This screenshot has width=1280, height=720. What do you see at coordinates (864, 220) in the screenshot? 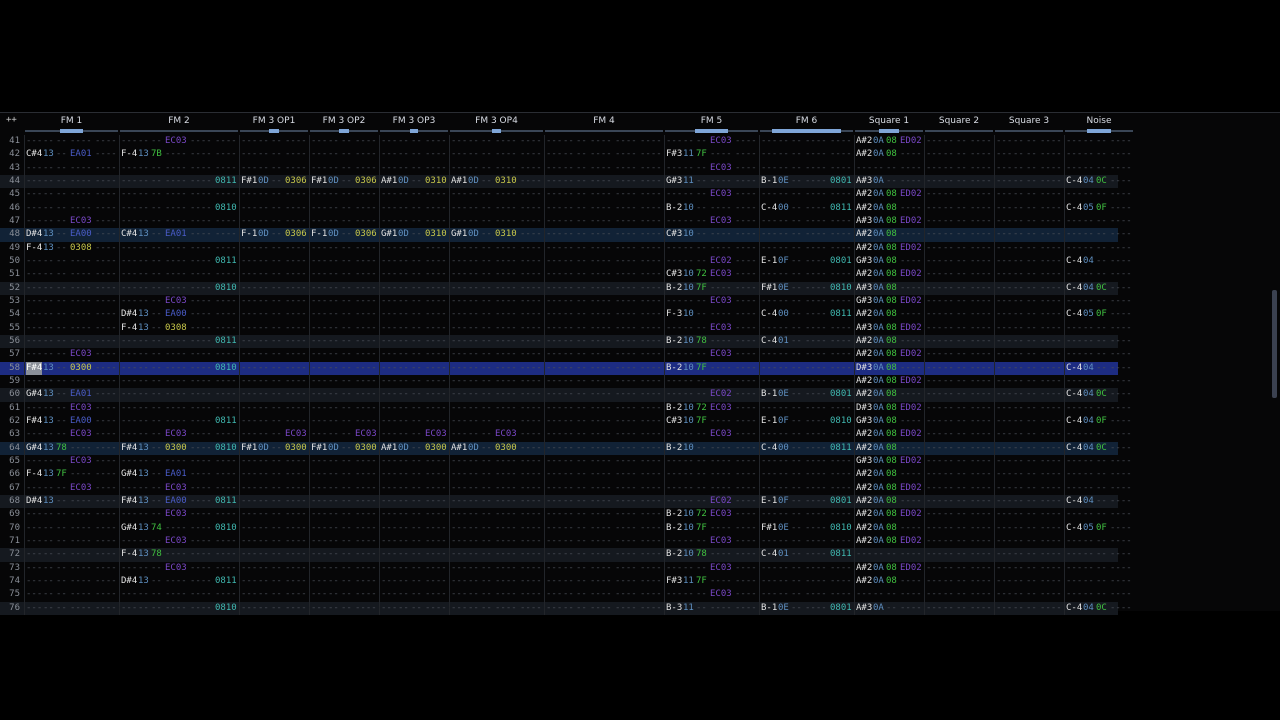
I see `note-field: A#3` at bounding box center [864, 220].